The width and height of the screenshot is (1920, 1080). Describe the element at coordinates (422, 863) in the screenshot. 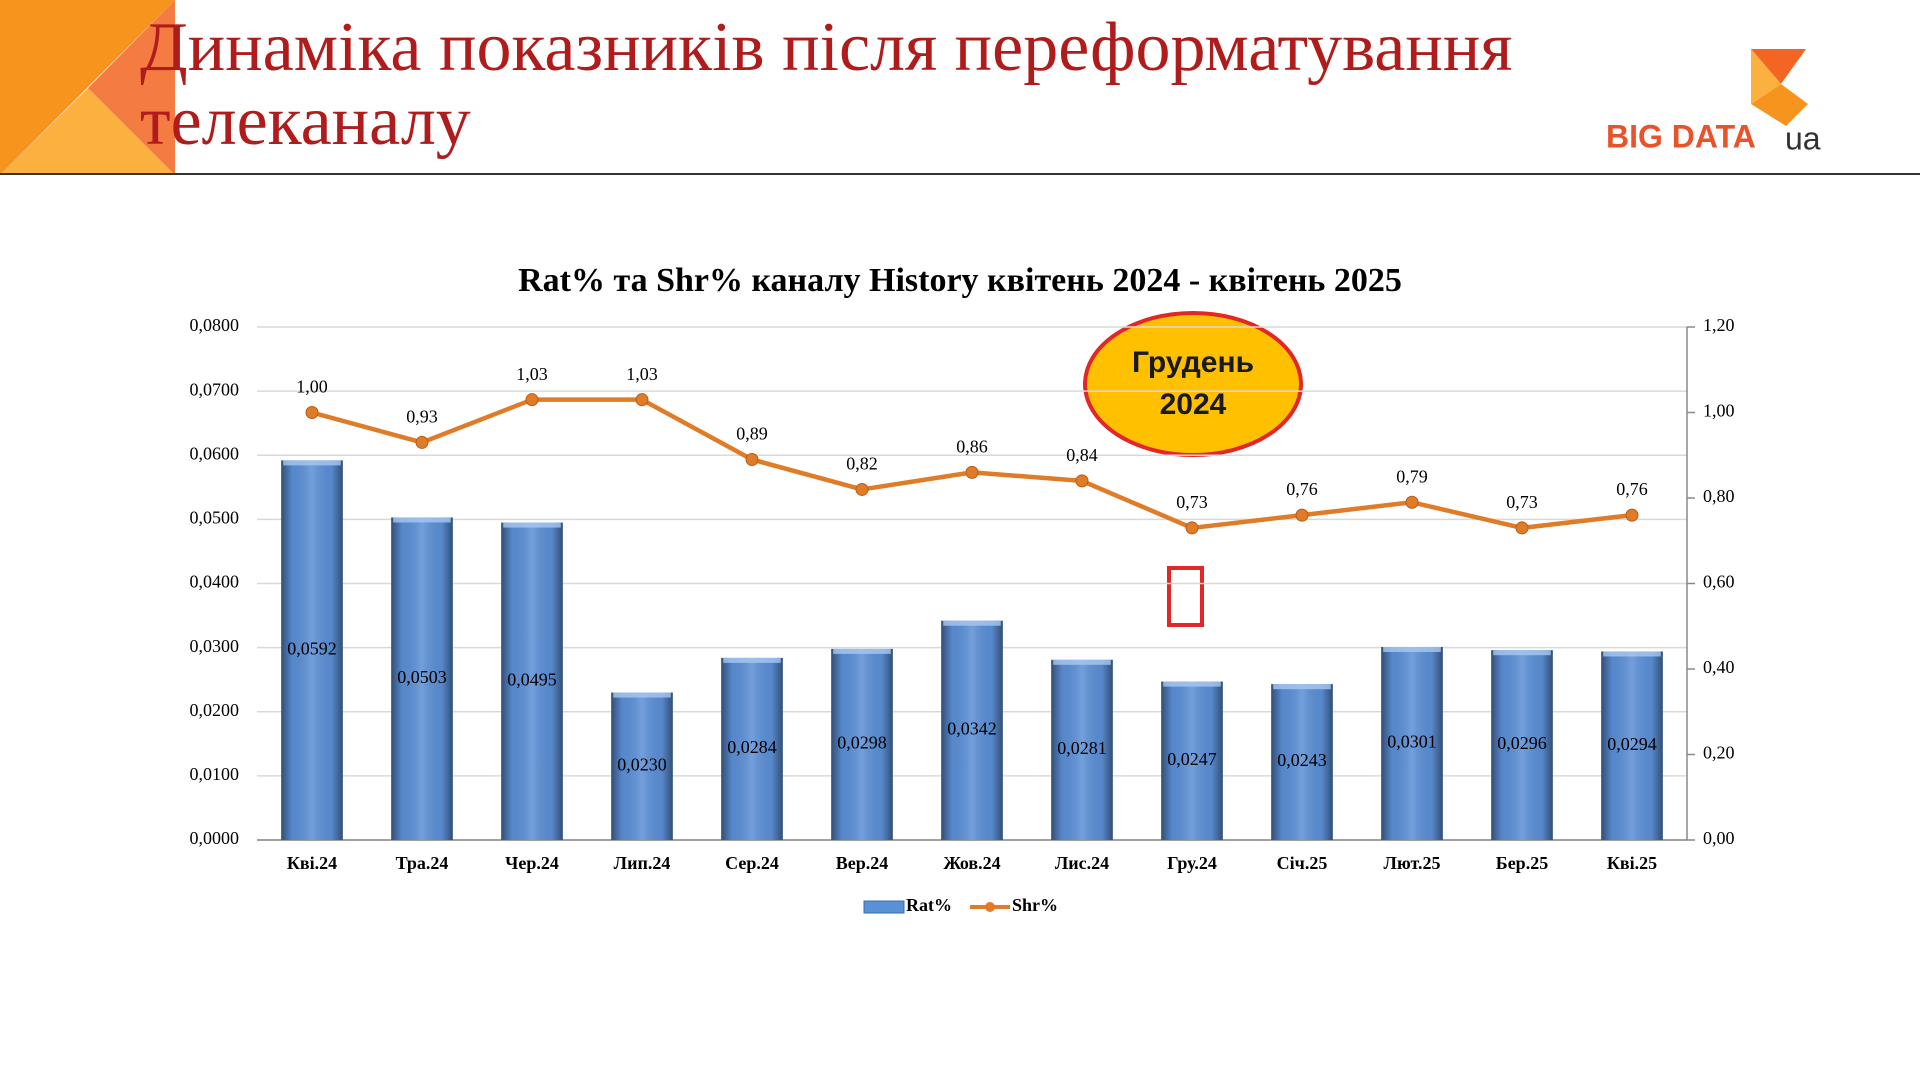

I see `x-tick-label: Тра.24` at that location.